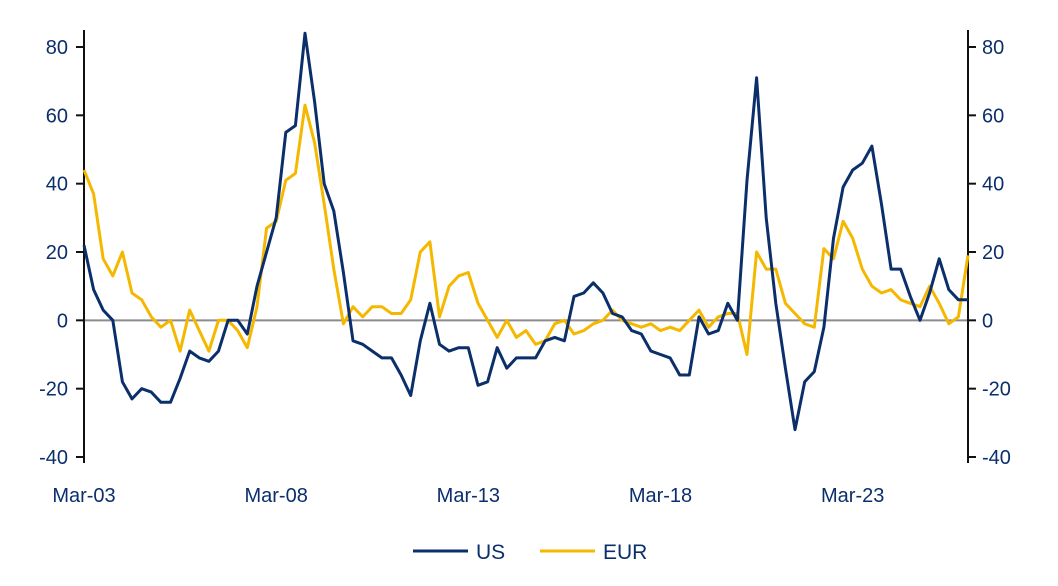  I want to click on x-tick-label: Mar-18, so click(660, 496).